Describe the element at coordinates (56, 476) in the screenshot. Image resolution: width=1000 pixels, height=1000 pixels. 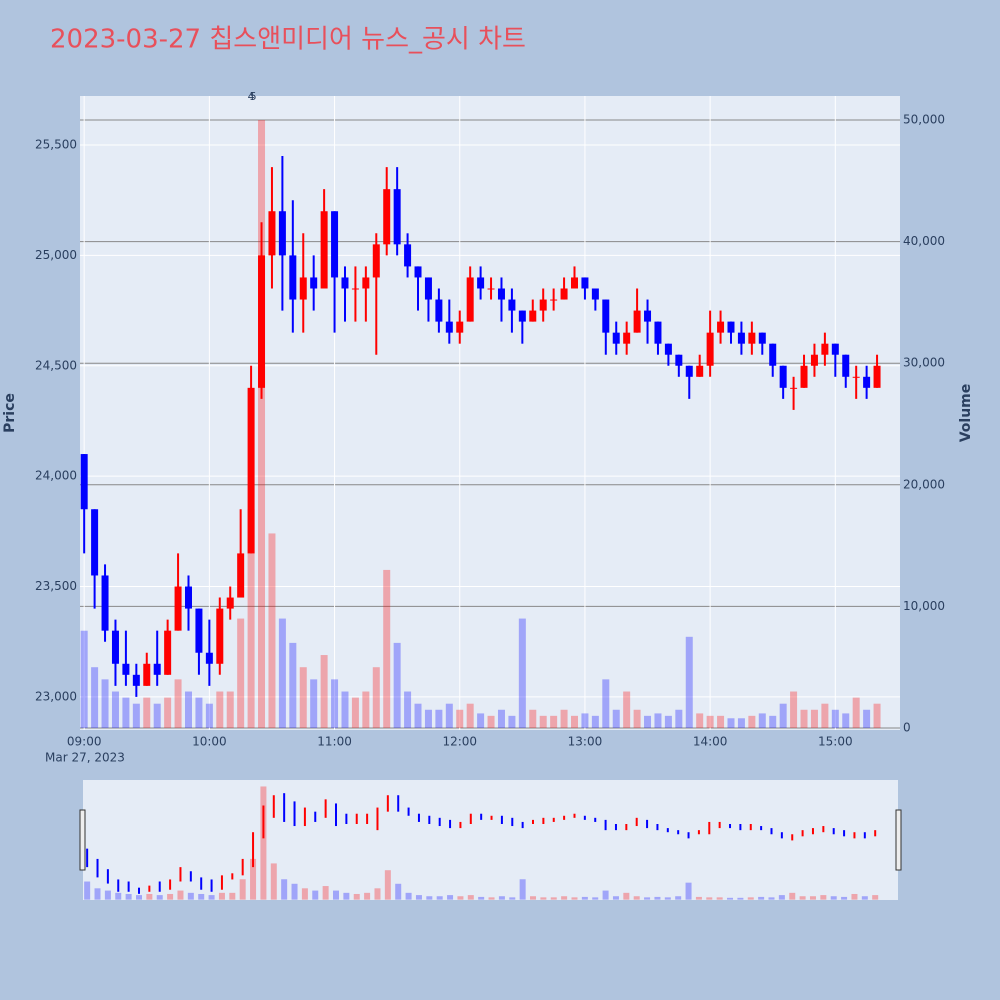
I see `y-tick-label: 24,000` at that location.